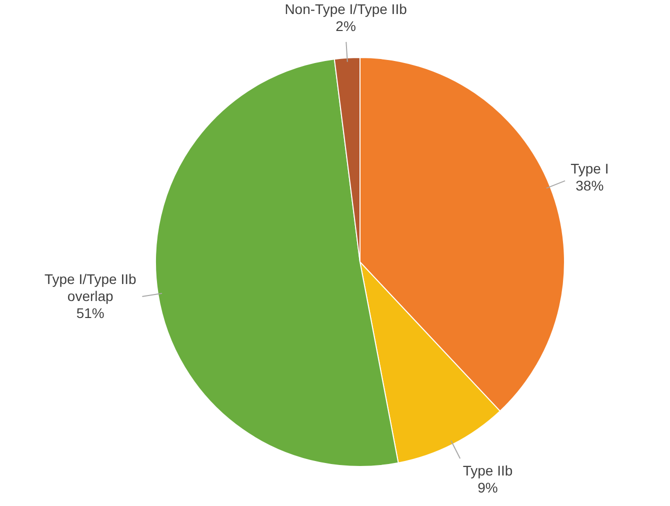  I want to click on data-label: 38%, so click(590, 185).